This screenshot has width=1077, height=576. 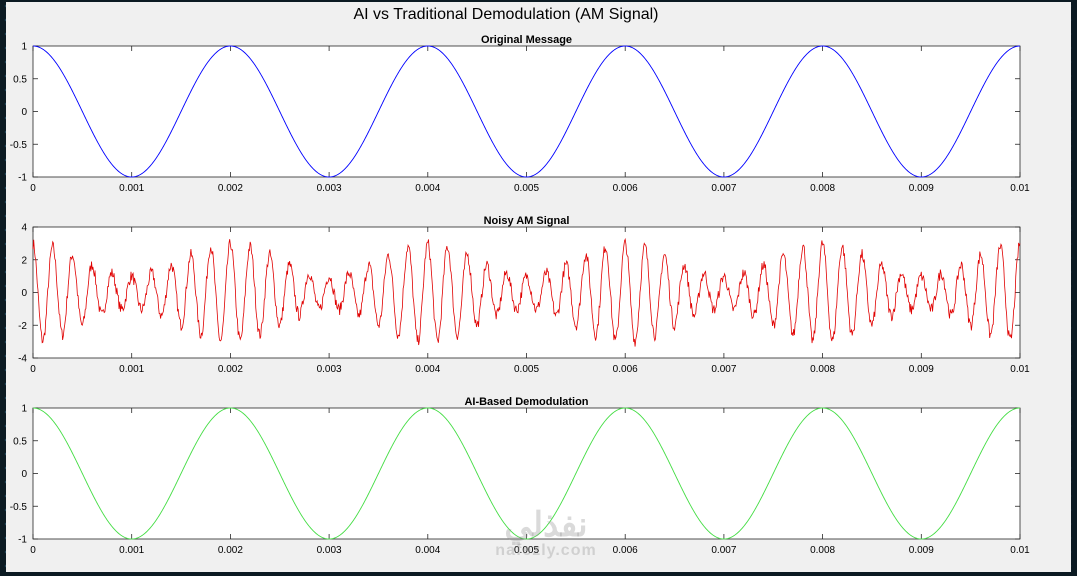 What do you see at coordinates (527, 221) in the screenshot?
I see `subplot-title: Noisy AM Signal` at bounding box center [527, 221].